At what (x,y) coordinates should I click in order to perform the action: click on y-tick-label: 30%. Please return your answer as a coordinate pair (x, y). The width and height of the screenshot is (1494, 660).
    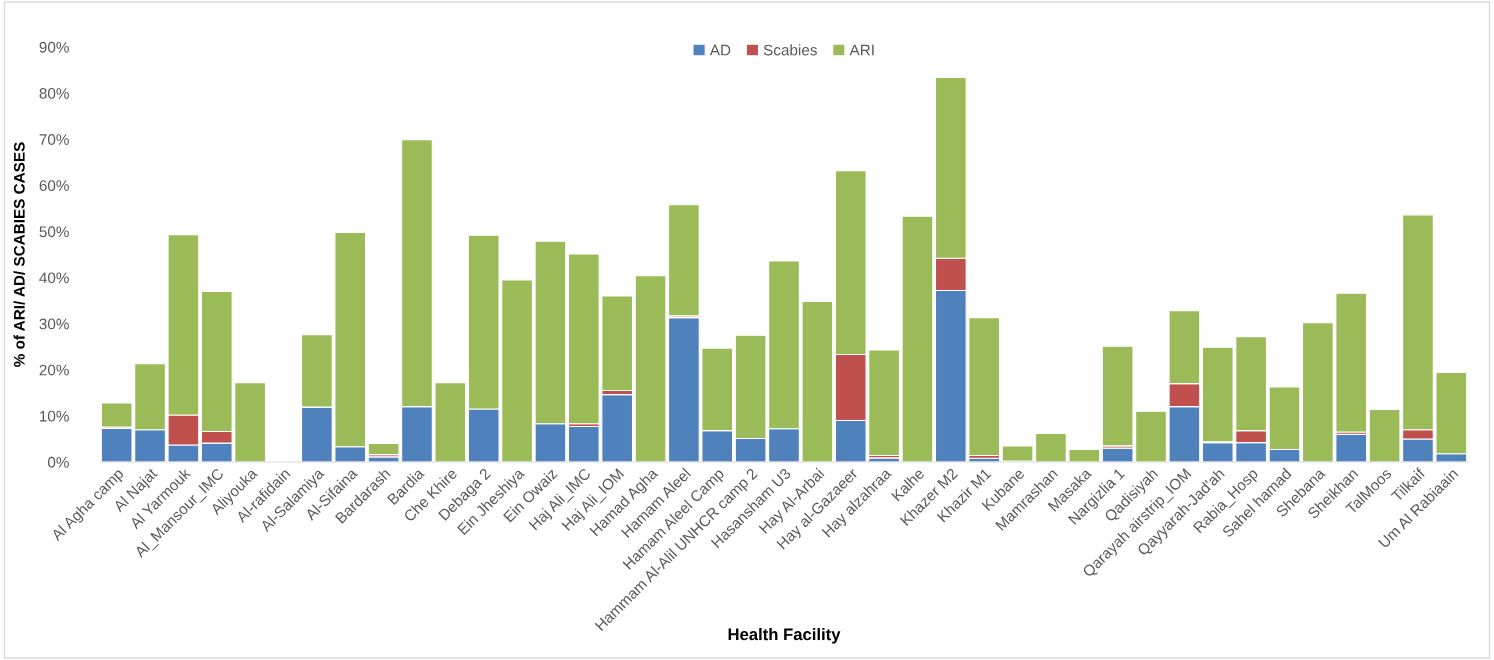
    Looking at the image, I should click on (54, 324).